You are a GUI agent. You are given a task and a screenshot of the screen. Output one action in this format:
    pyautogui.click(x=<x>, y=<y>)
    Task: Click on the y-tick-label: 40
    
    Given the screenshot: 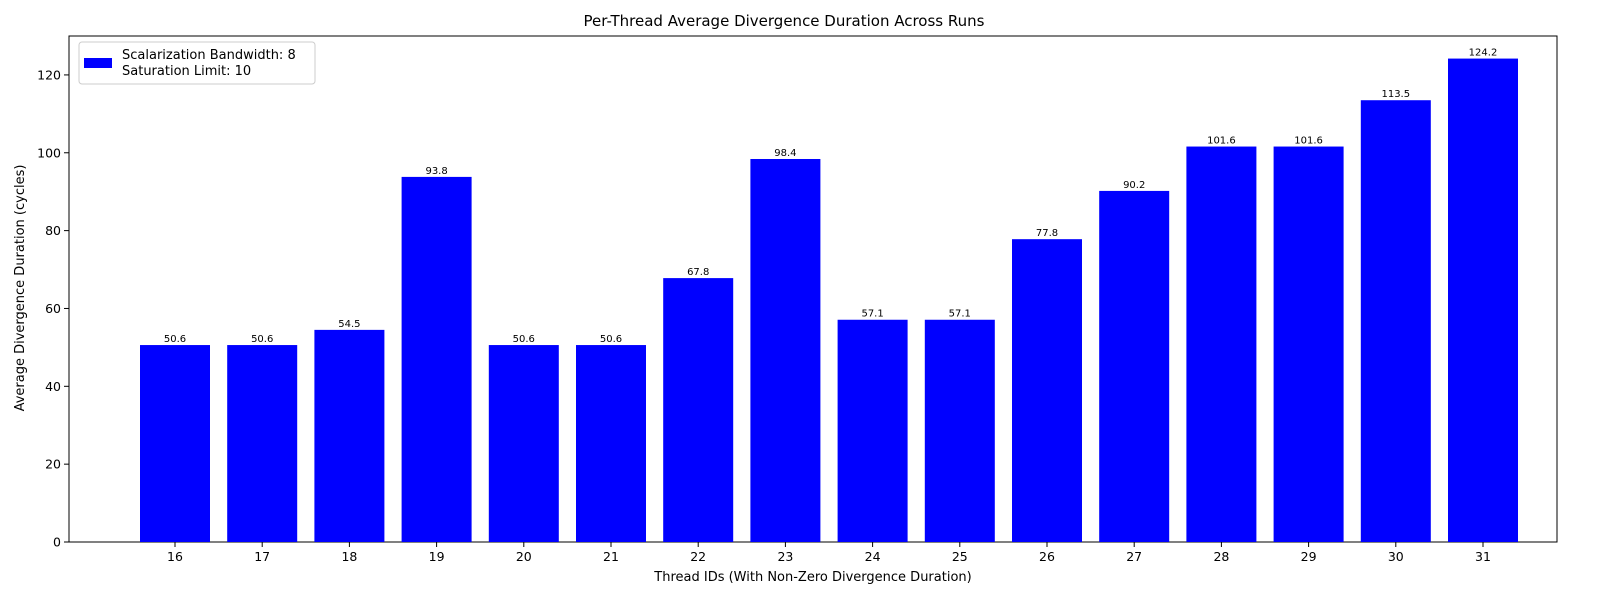 What is the action you would take?
    pyautogui.click(x=53, y=386)
    